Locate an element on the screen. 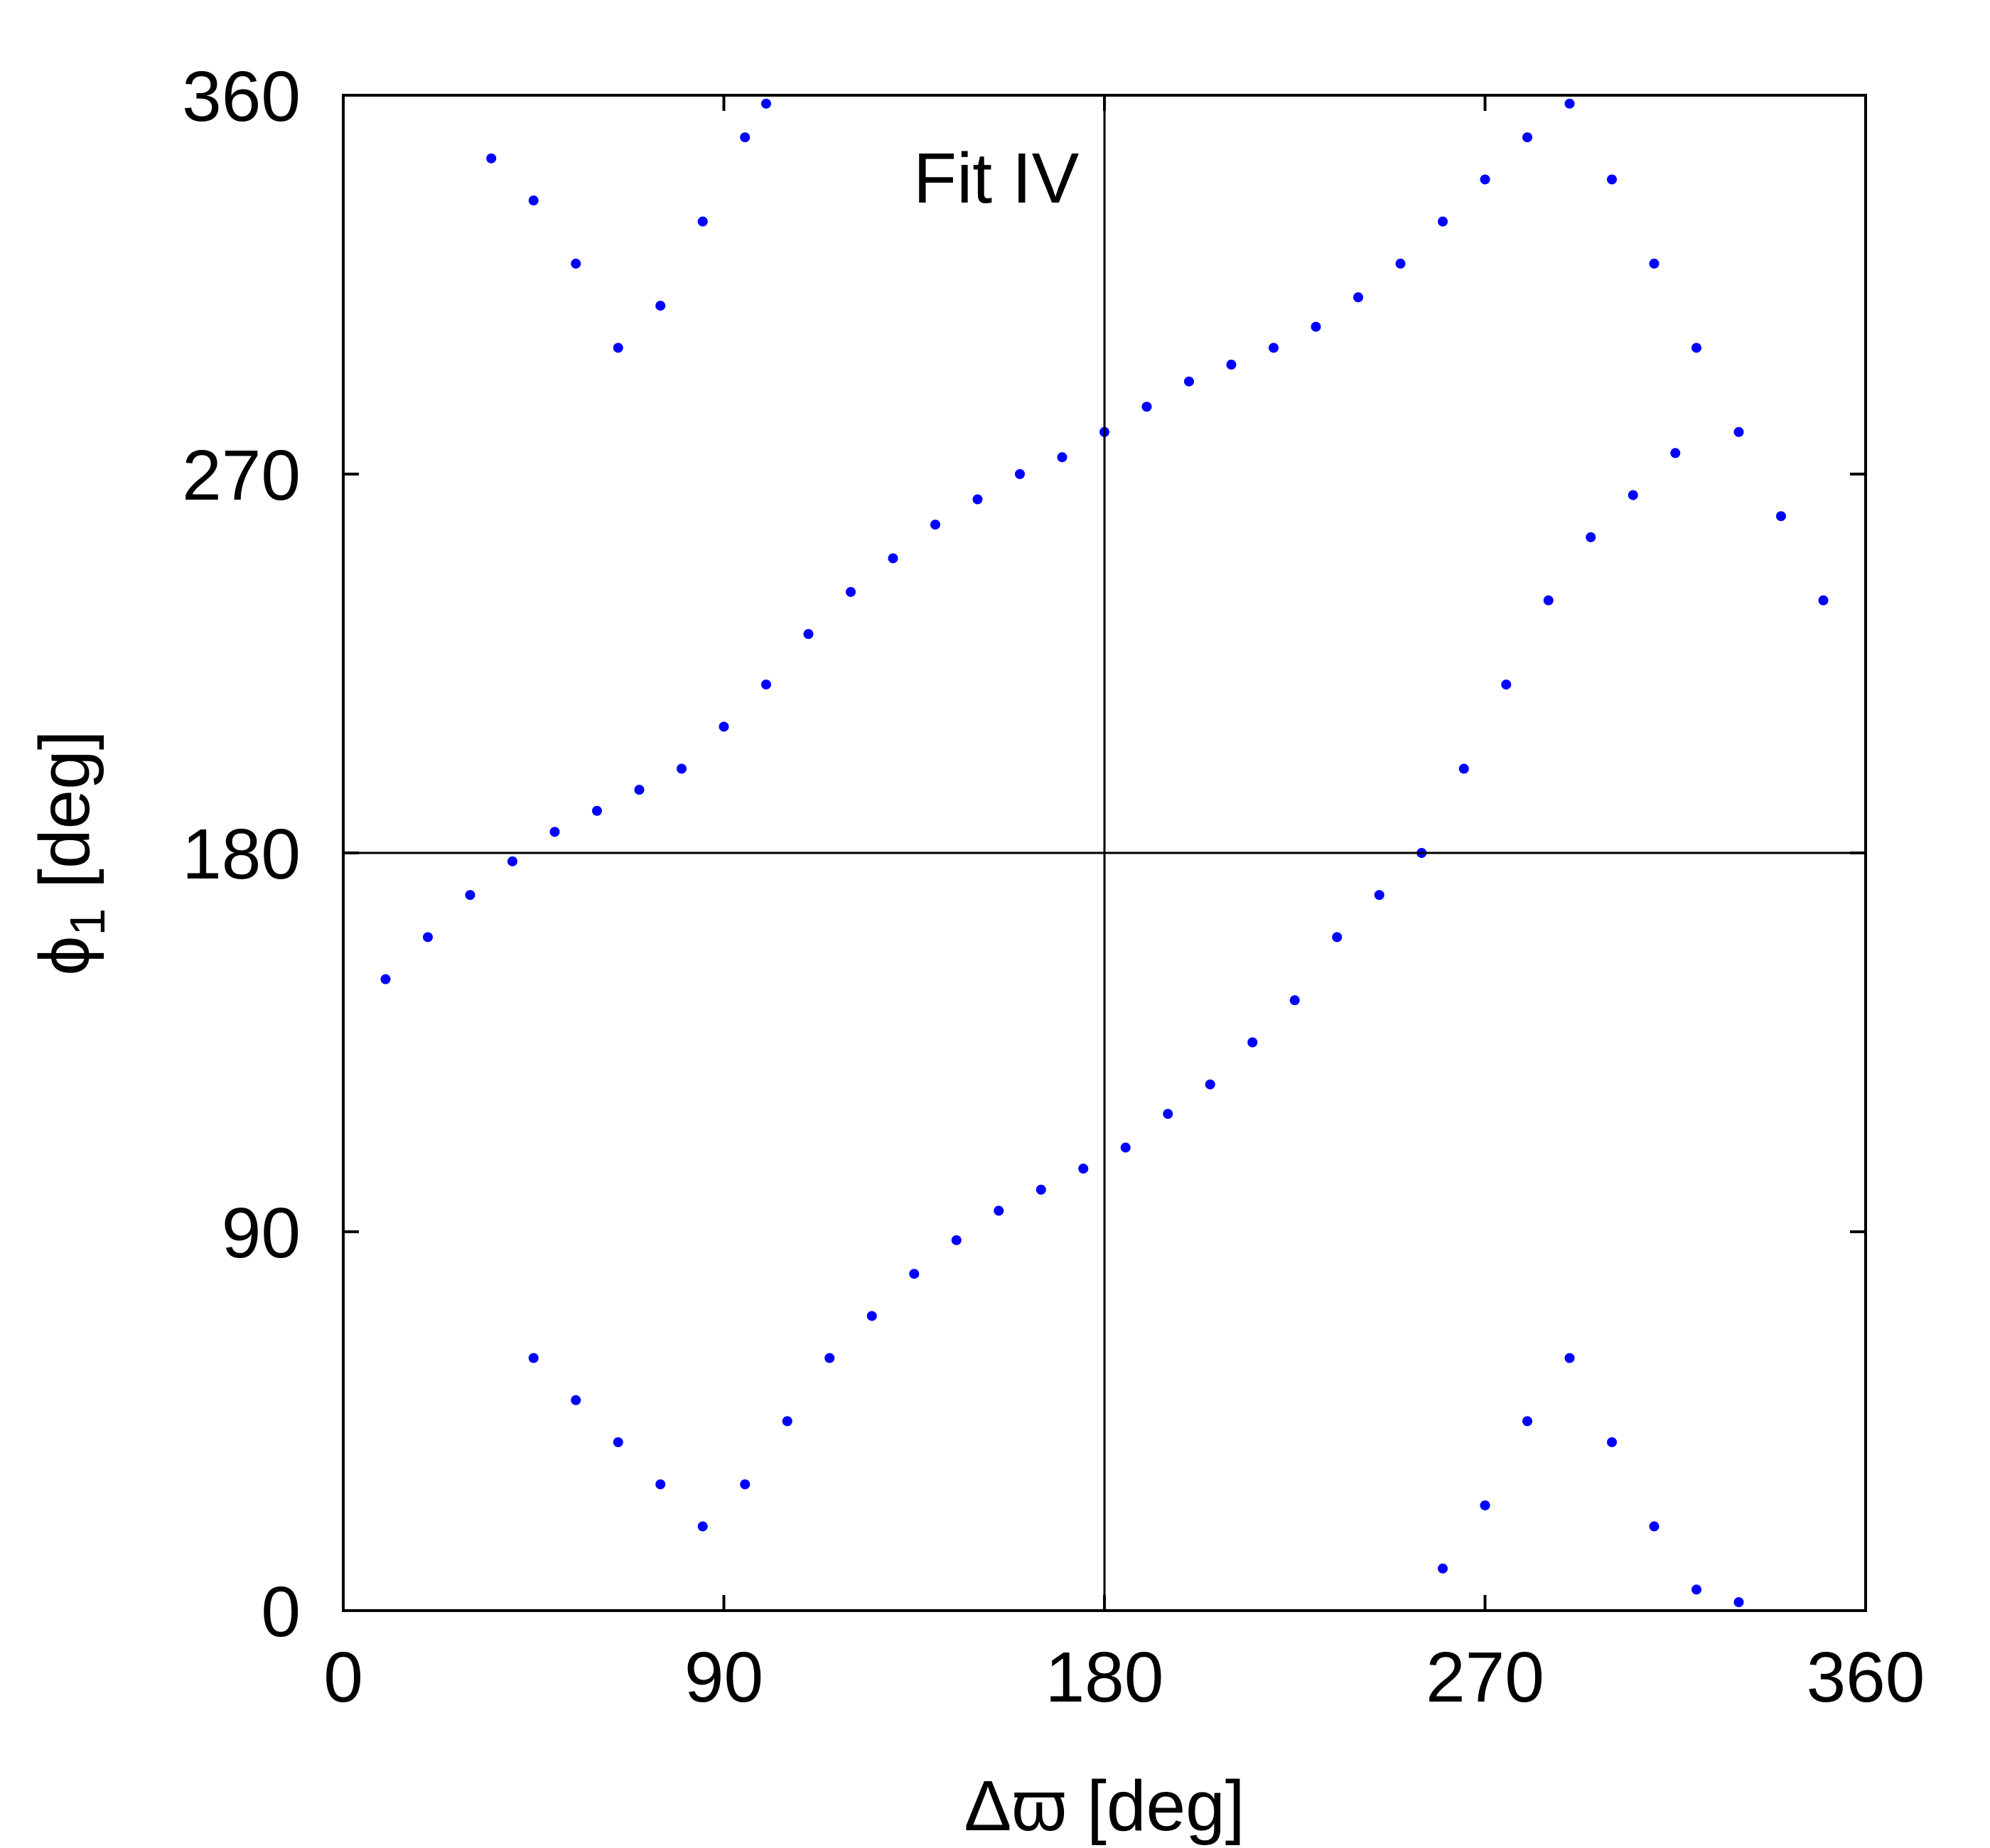  x-tick-label: 90 is located at coordinates (724, 1678).